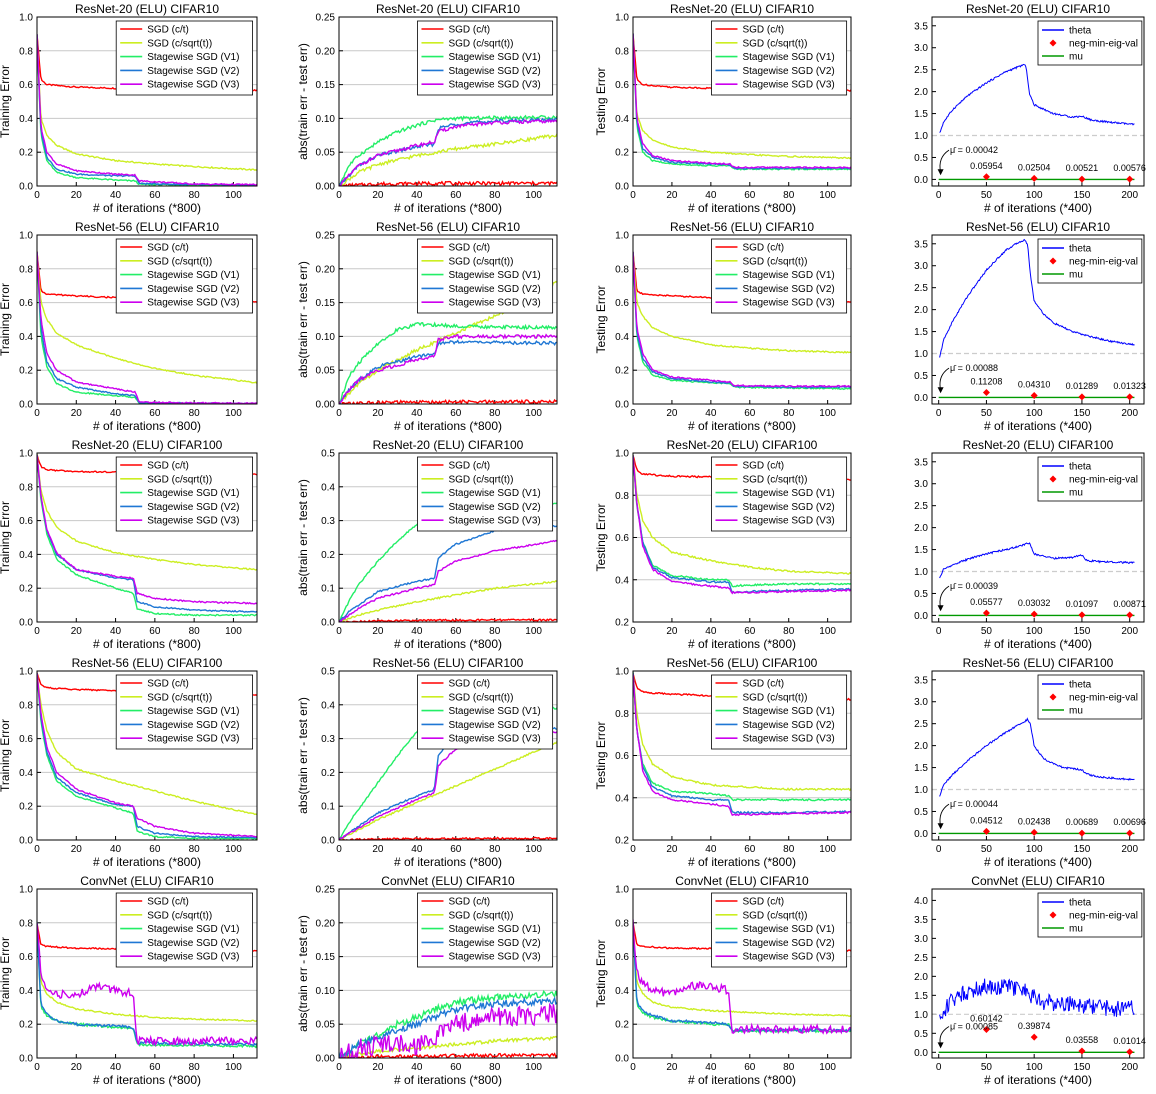 The image size is (1156, 1094). What do you see at coordinates (6, 973) in the screenshot?
I see `y-axis-label: Training Error` at bounding box center [6, 973].